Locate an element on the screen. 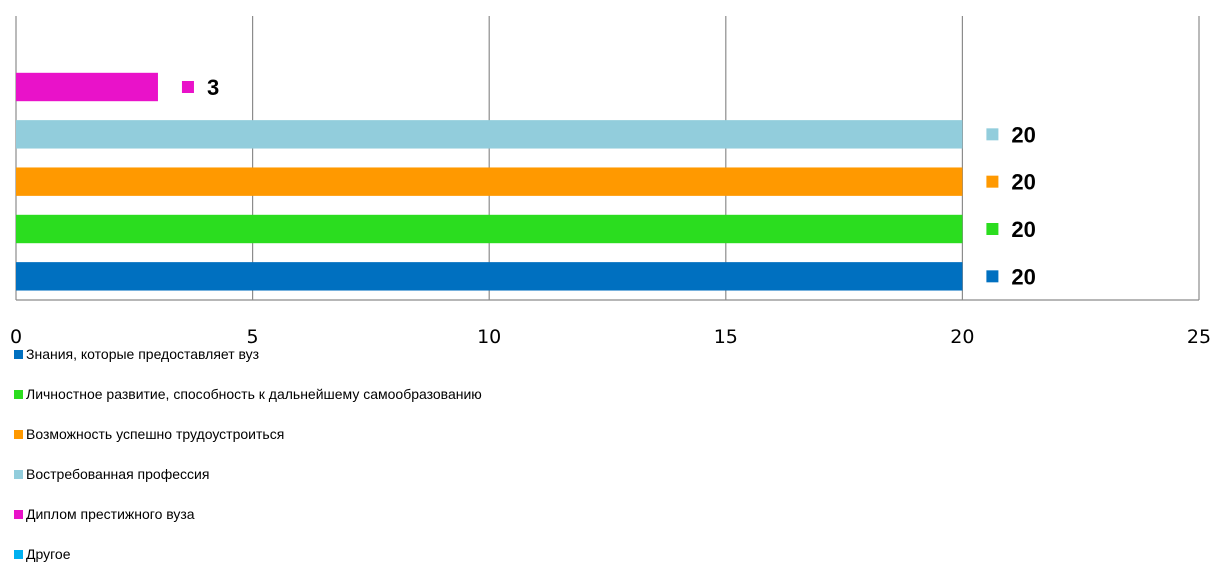 This screenshot has height=564, width=1216. legend-label: Знания, которые предоставляет вуз is located at coordinates (142, 354).